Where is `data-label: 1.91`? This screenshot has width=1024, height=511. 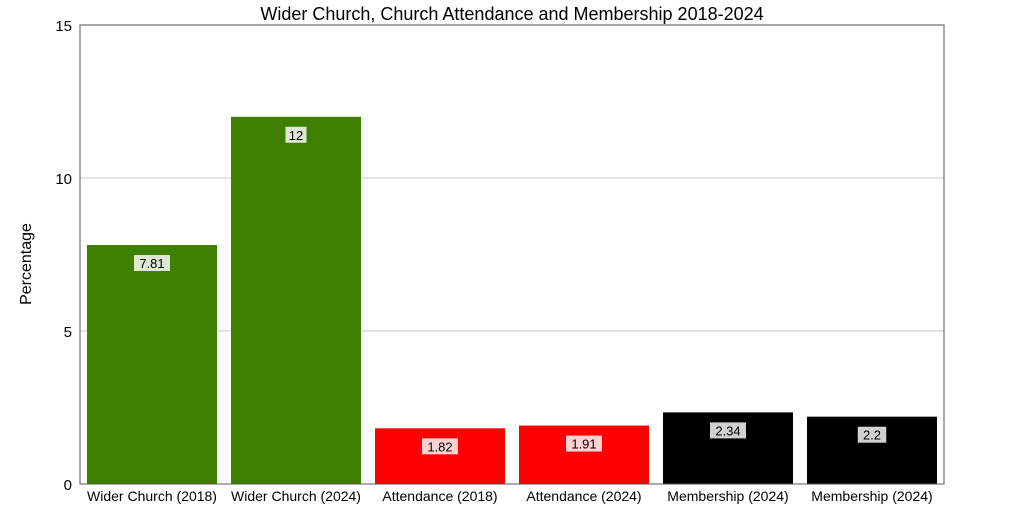 data-label: 1.91 is located at coordinates (583, 444).